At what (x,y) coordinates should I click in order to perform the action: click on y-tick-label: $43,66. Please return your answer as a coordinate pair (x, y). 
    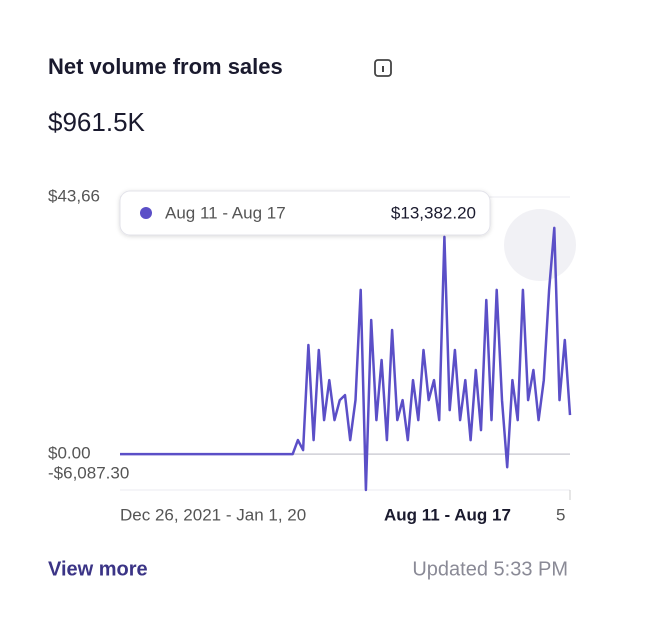
    Looking at the image, I should click on (74, 195).